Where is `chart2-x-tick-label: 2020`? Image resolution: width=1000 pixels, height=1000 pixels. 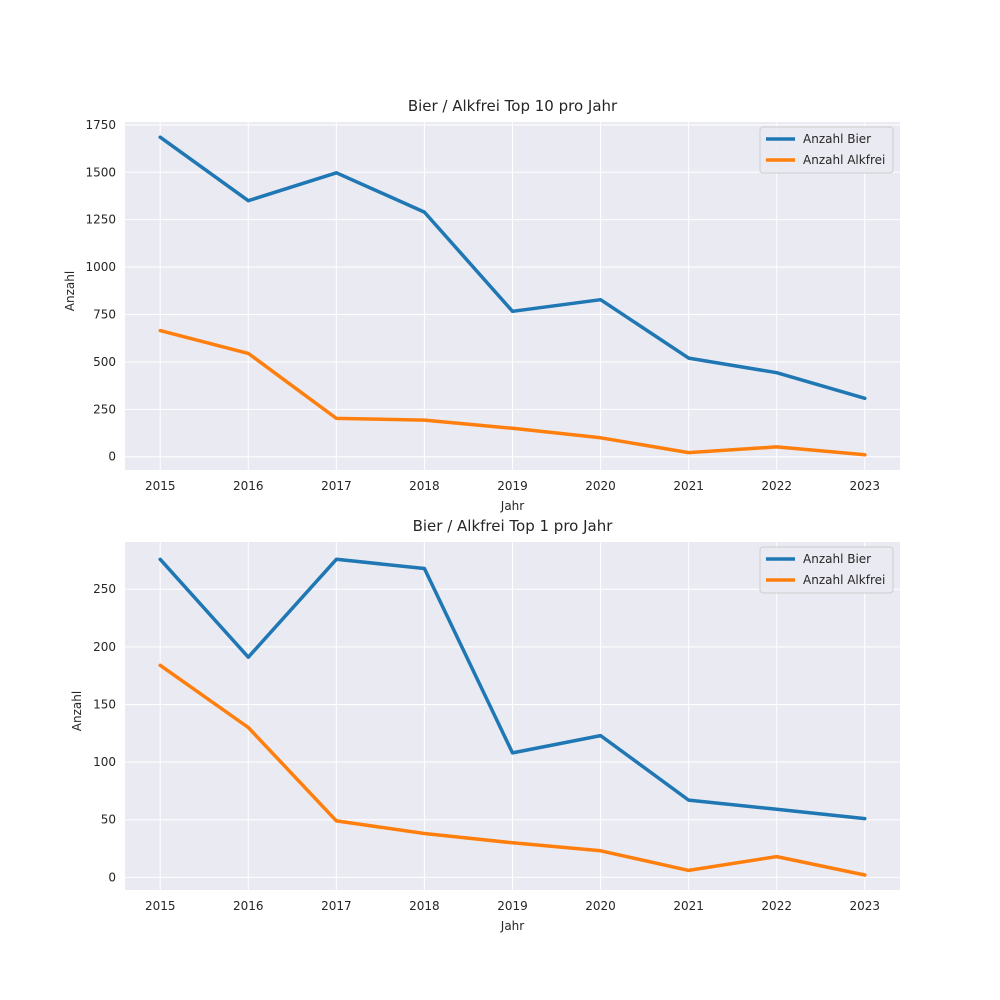 chart2-x-tick-label: 2020 is located at coordinates (600, 906).